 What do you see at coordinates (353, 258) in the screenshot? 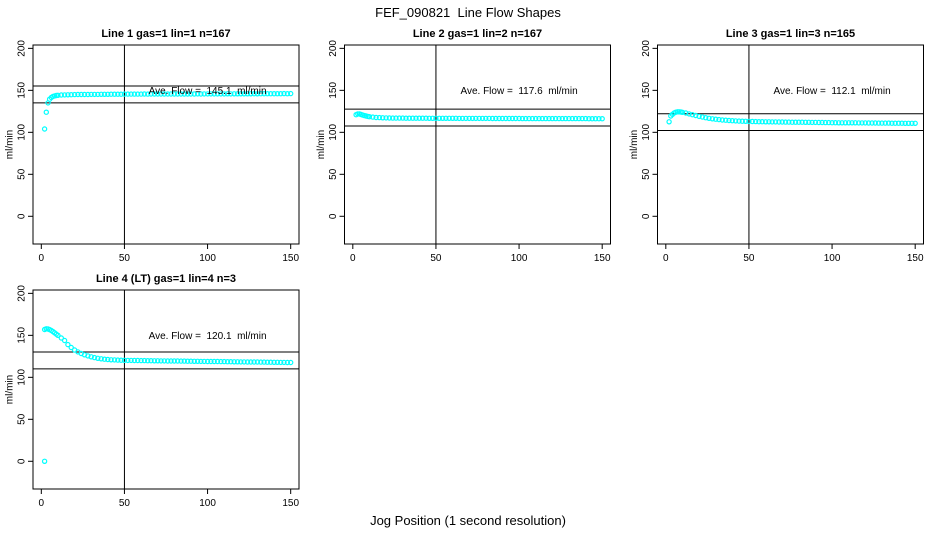
I see `x-tick-label: 0` at bounding box center [353, 258].